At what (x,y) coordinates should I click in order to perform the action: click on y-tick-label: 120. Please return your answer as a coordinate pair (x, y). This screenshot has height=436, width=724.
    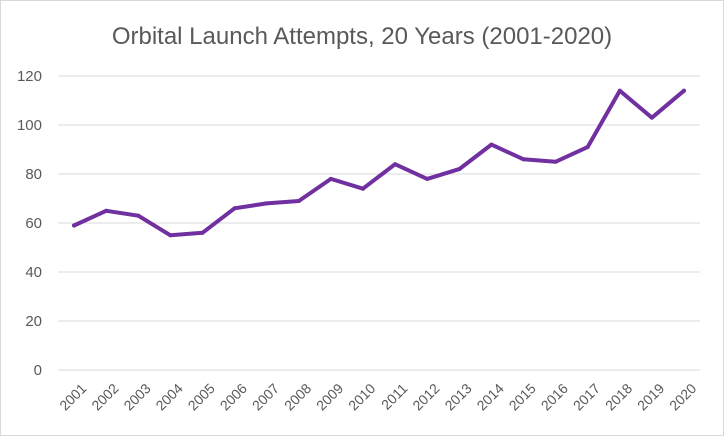
    Looking at the image, I should click on (29, 76).